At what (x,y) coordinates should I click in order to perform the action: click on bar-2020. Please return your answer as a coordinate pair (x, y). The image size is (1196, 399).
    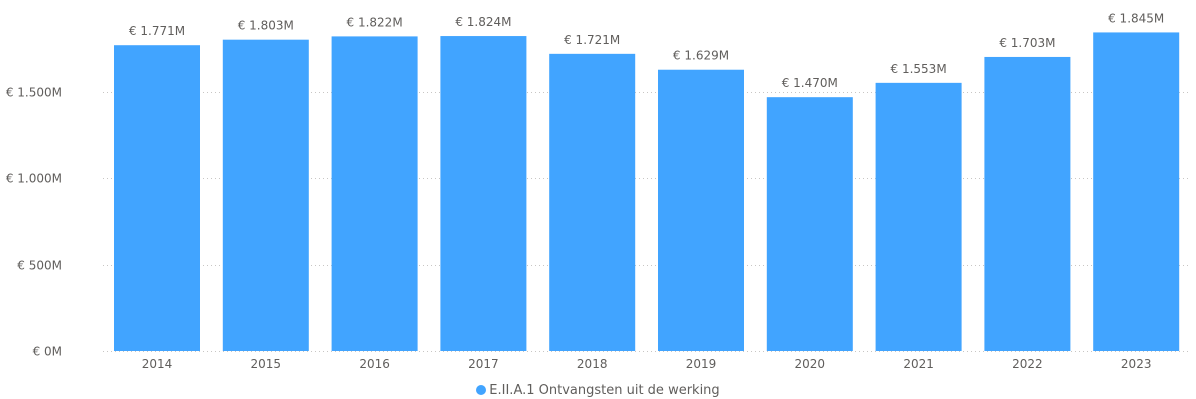
    Looking at the image, I should click on (809, 224).